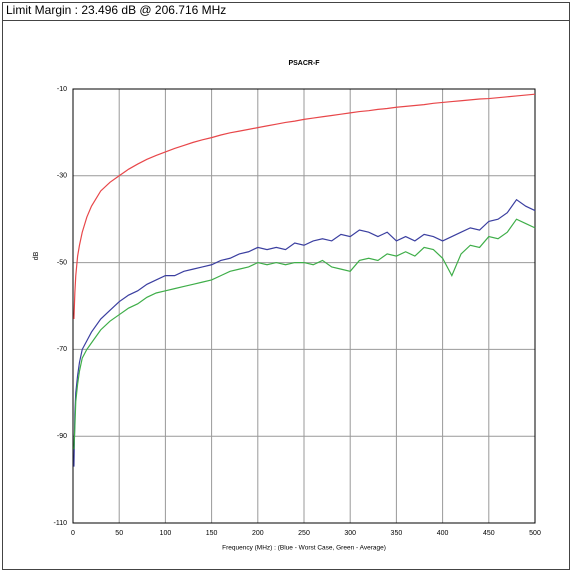  Describe the element at coordinates (61, 523) in the screenshot. I see `y-tick-label: -110` at that location.